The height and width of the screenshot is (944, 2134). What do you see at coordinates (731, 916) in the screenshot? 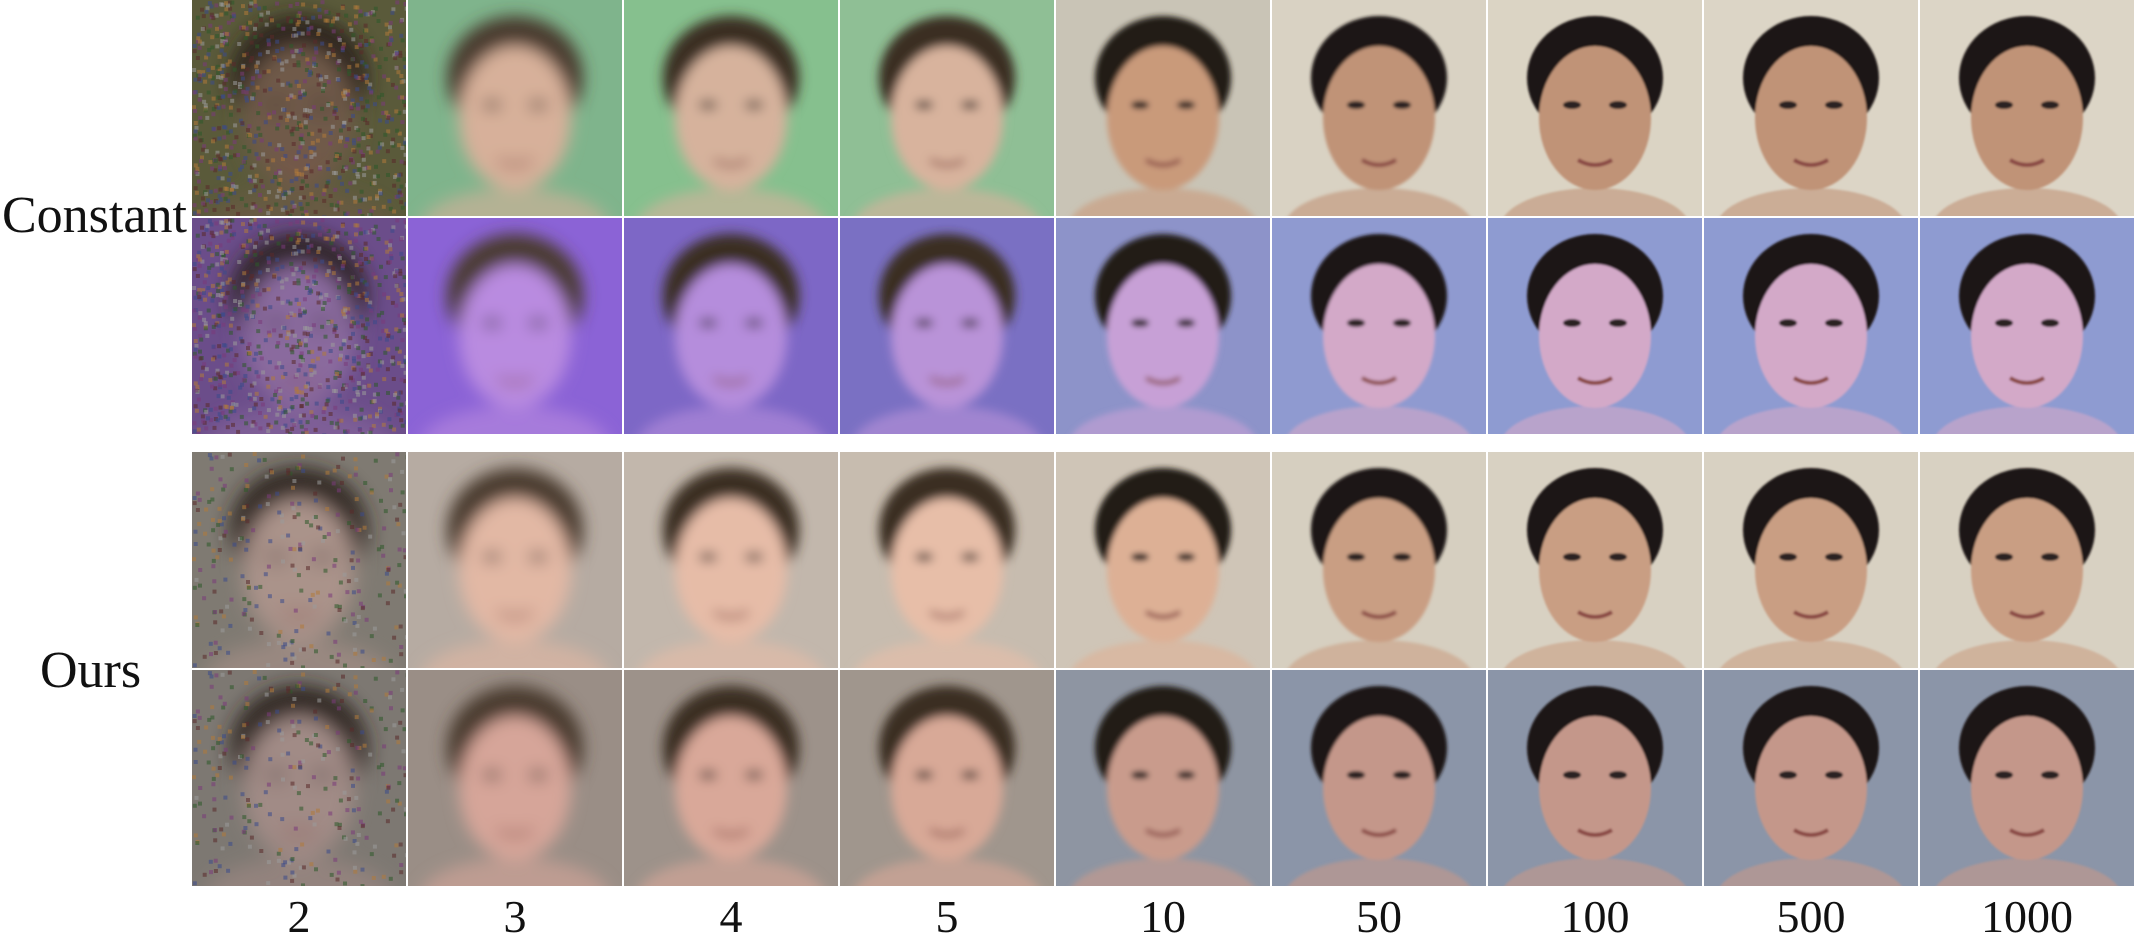
I see `x-label-4: 4` at bounding box center [731, 916].